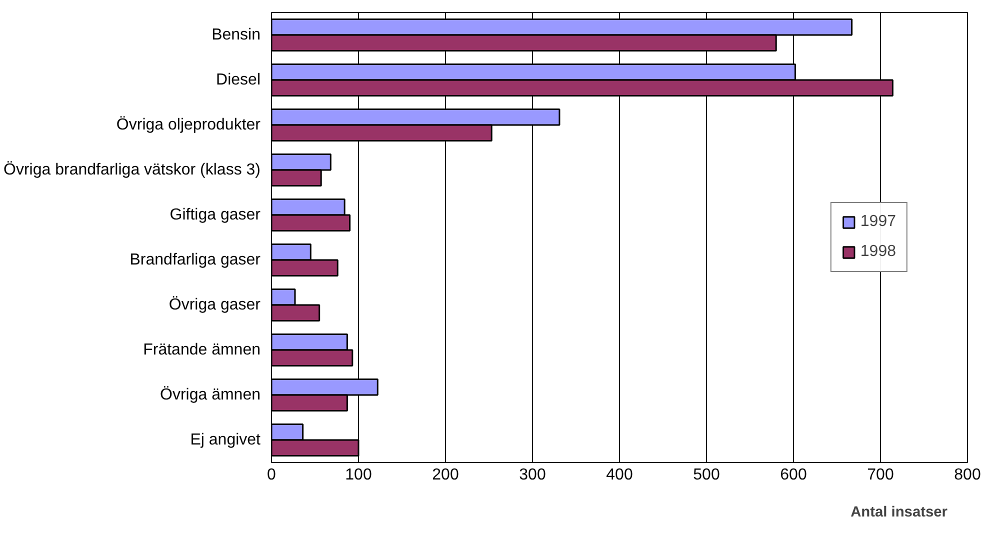 This screenshot has width=989, height=547. I want to click on x-tick-label: 800, so click(967, 475).